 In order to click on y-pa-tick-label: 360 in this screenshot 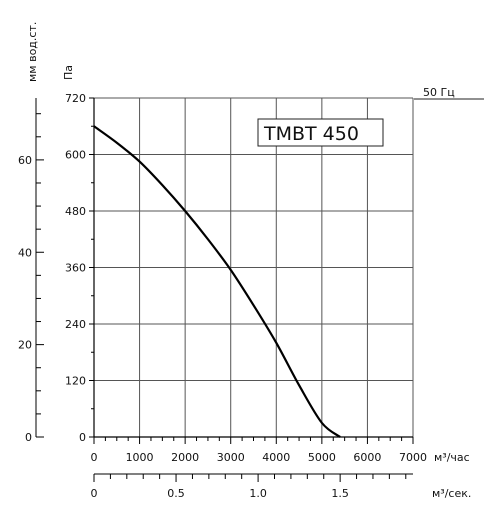, I will do `click(75, 268)`.